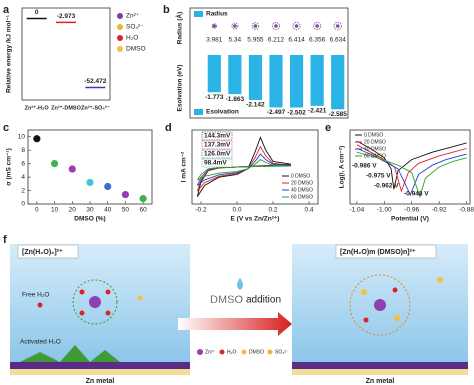  What do you see at coordinates (166, 10) in the screenshot?
I see `panel-letter: b` at bounding box center [166, 10].